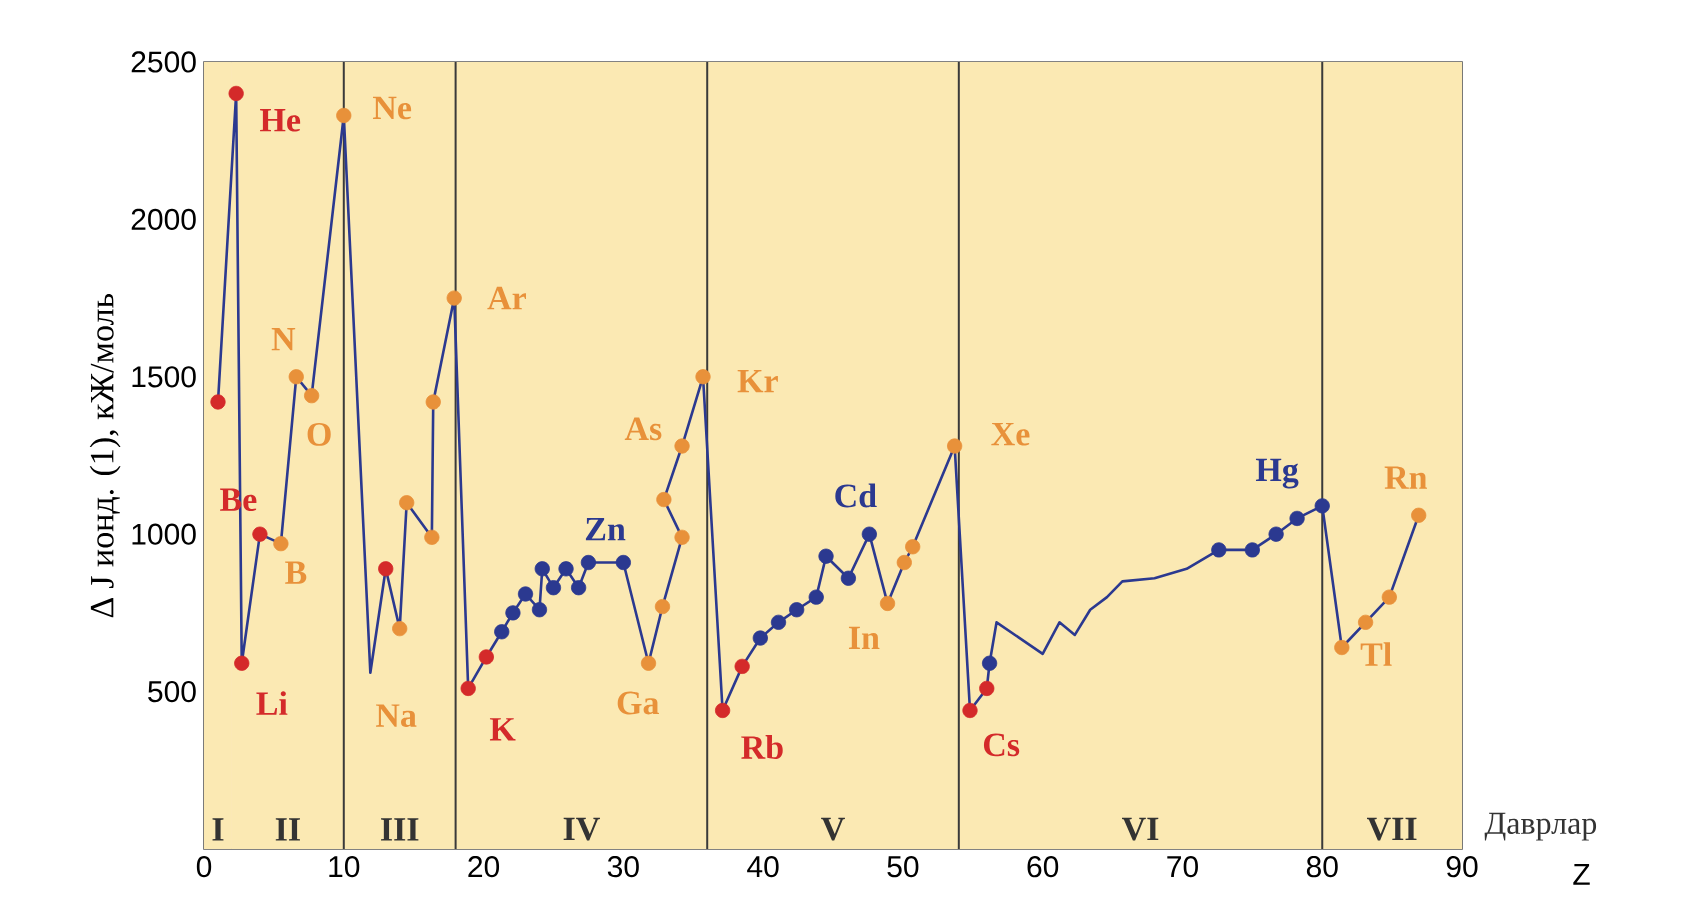 The image size is (1686, 905). I want to click on band-label: VI, so click(1140, 829).